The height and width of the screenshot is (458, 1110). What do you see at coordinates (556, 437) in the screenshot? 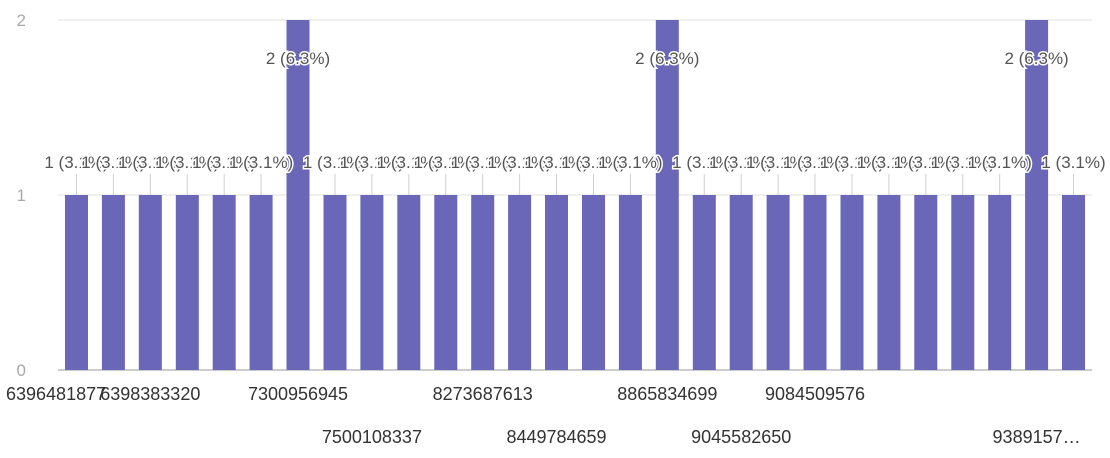
I see `x-tick-label: 8449784659` at bounding box center [556, 437].